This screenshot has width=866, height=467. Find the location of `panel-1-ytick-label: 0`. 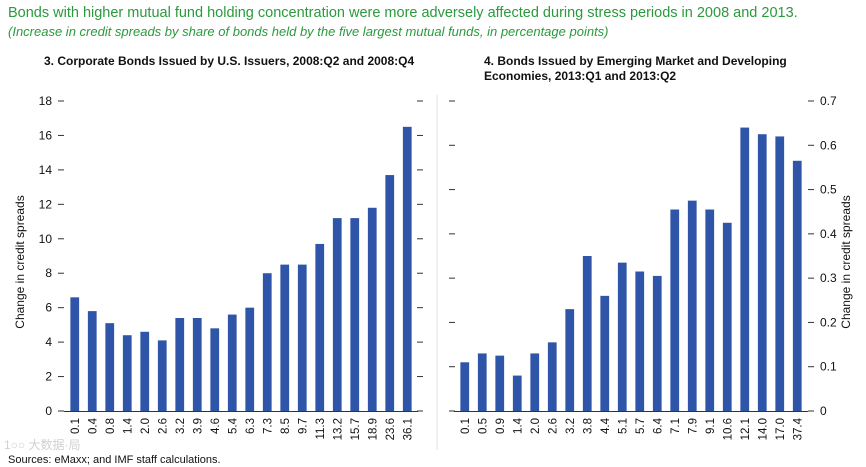

panel-1-ytick-label: 0 is located at coordinates (48, 411).